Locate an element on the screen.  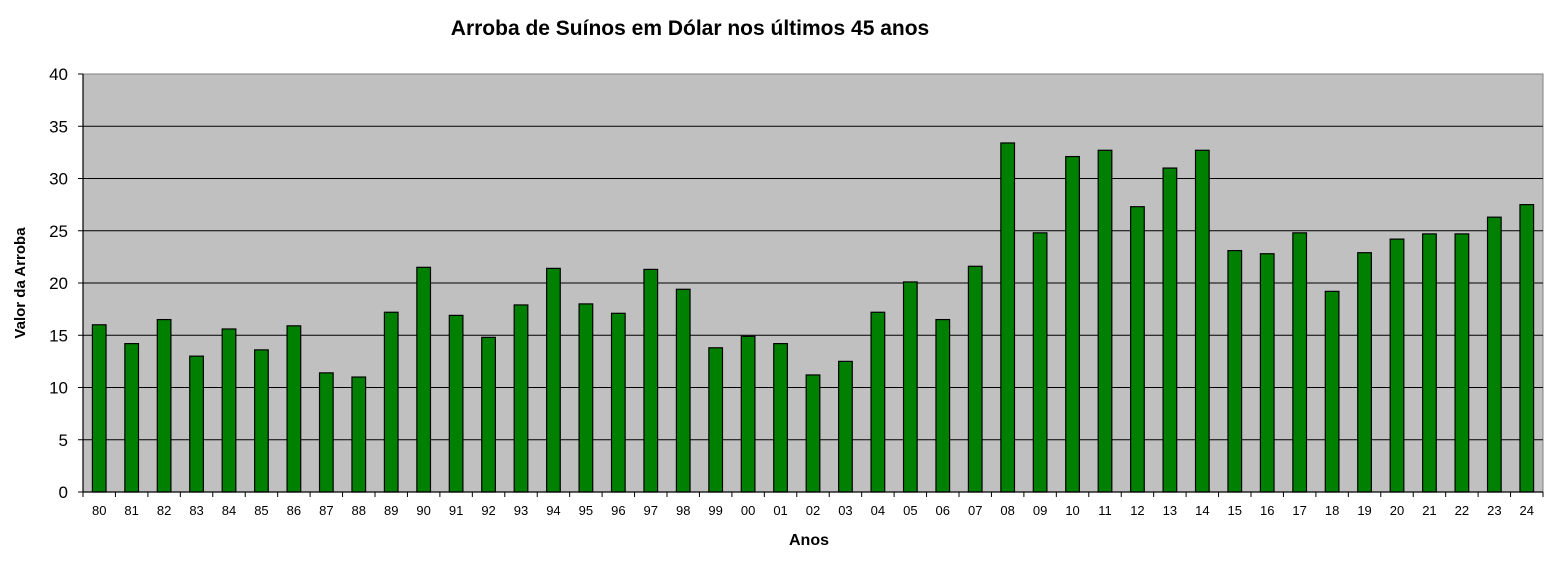
x-tick-label: 14 is located at coordinates (1202, 510).